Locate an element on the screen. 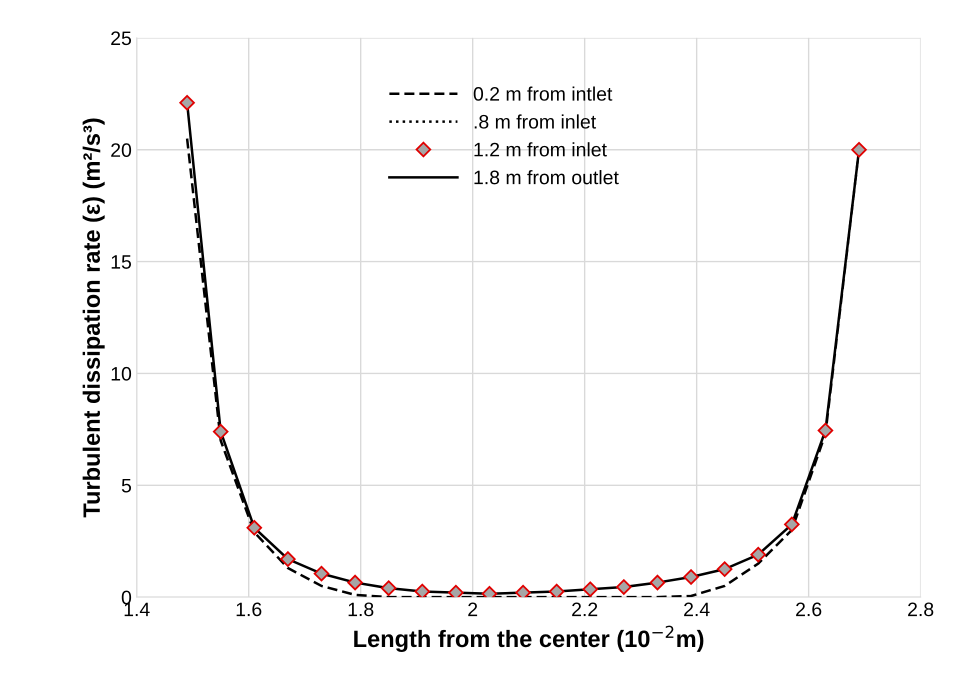  y-axis-title: Turbulent dissipation rate (ε) (m²/s³) is located at coordinates (93, 318).